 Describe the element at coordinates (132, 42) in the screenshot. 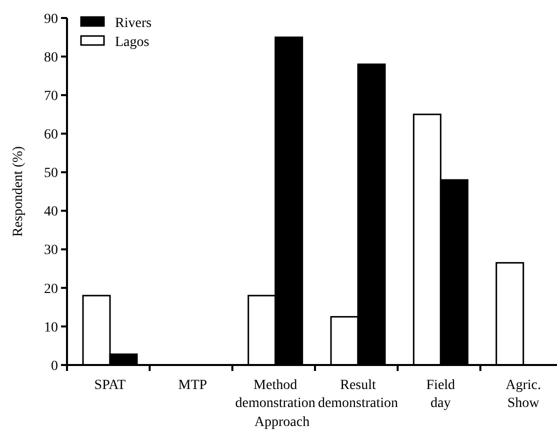

I see `legend-label: Lagos` at that location.